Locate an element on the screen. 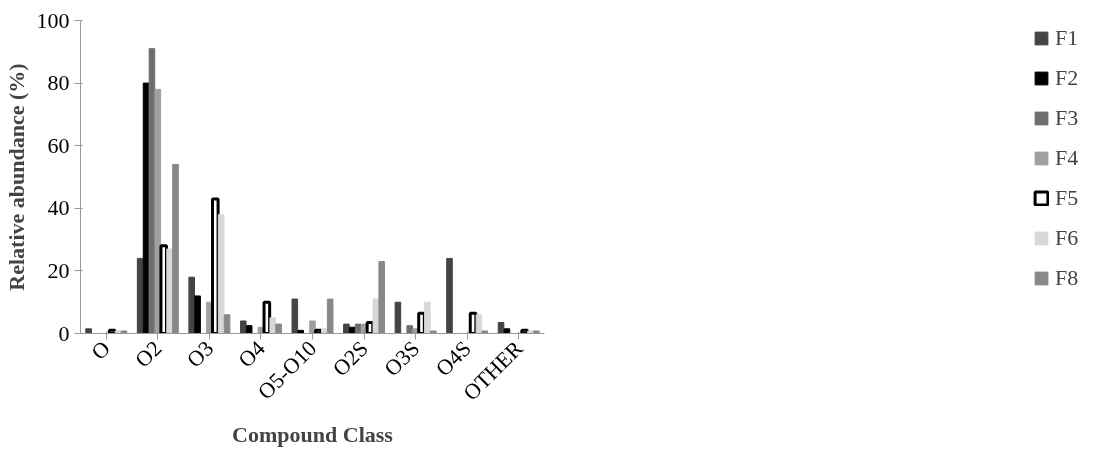 The width and height of the screenshot is (1101, 458). legend-label: F2 is located at coordinates (1067, 78).